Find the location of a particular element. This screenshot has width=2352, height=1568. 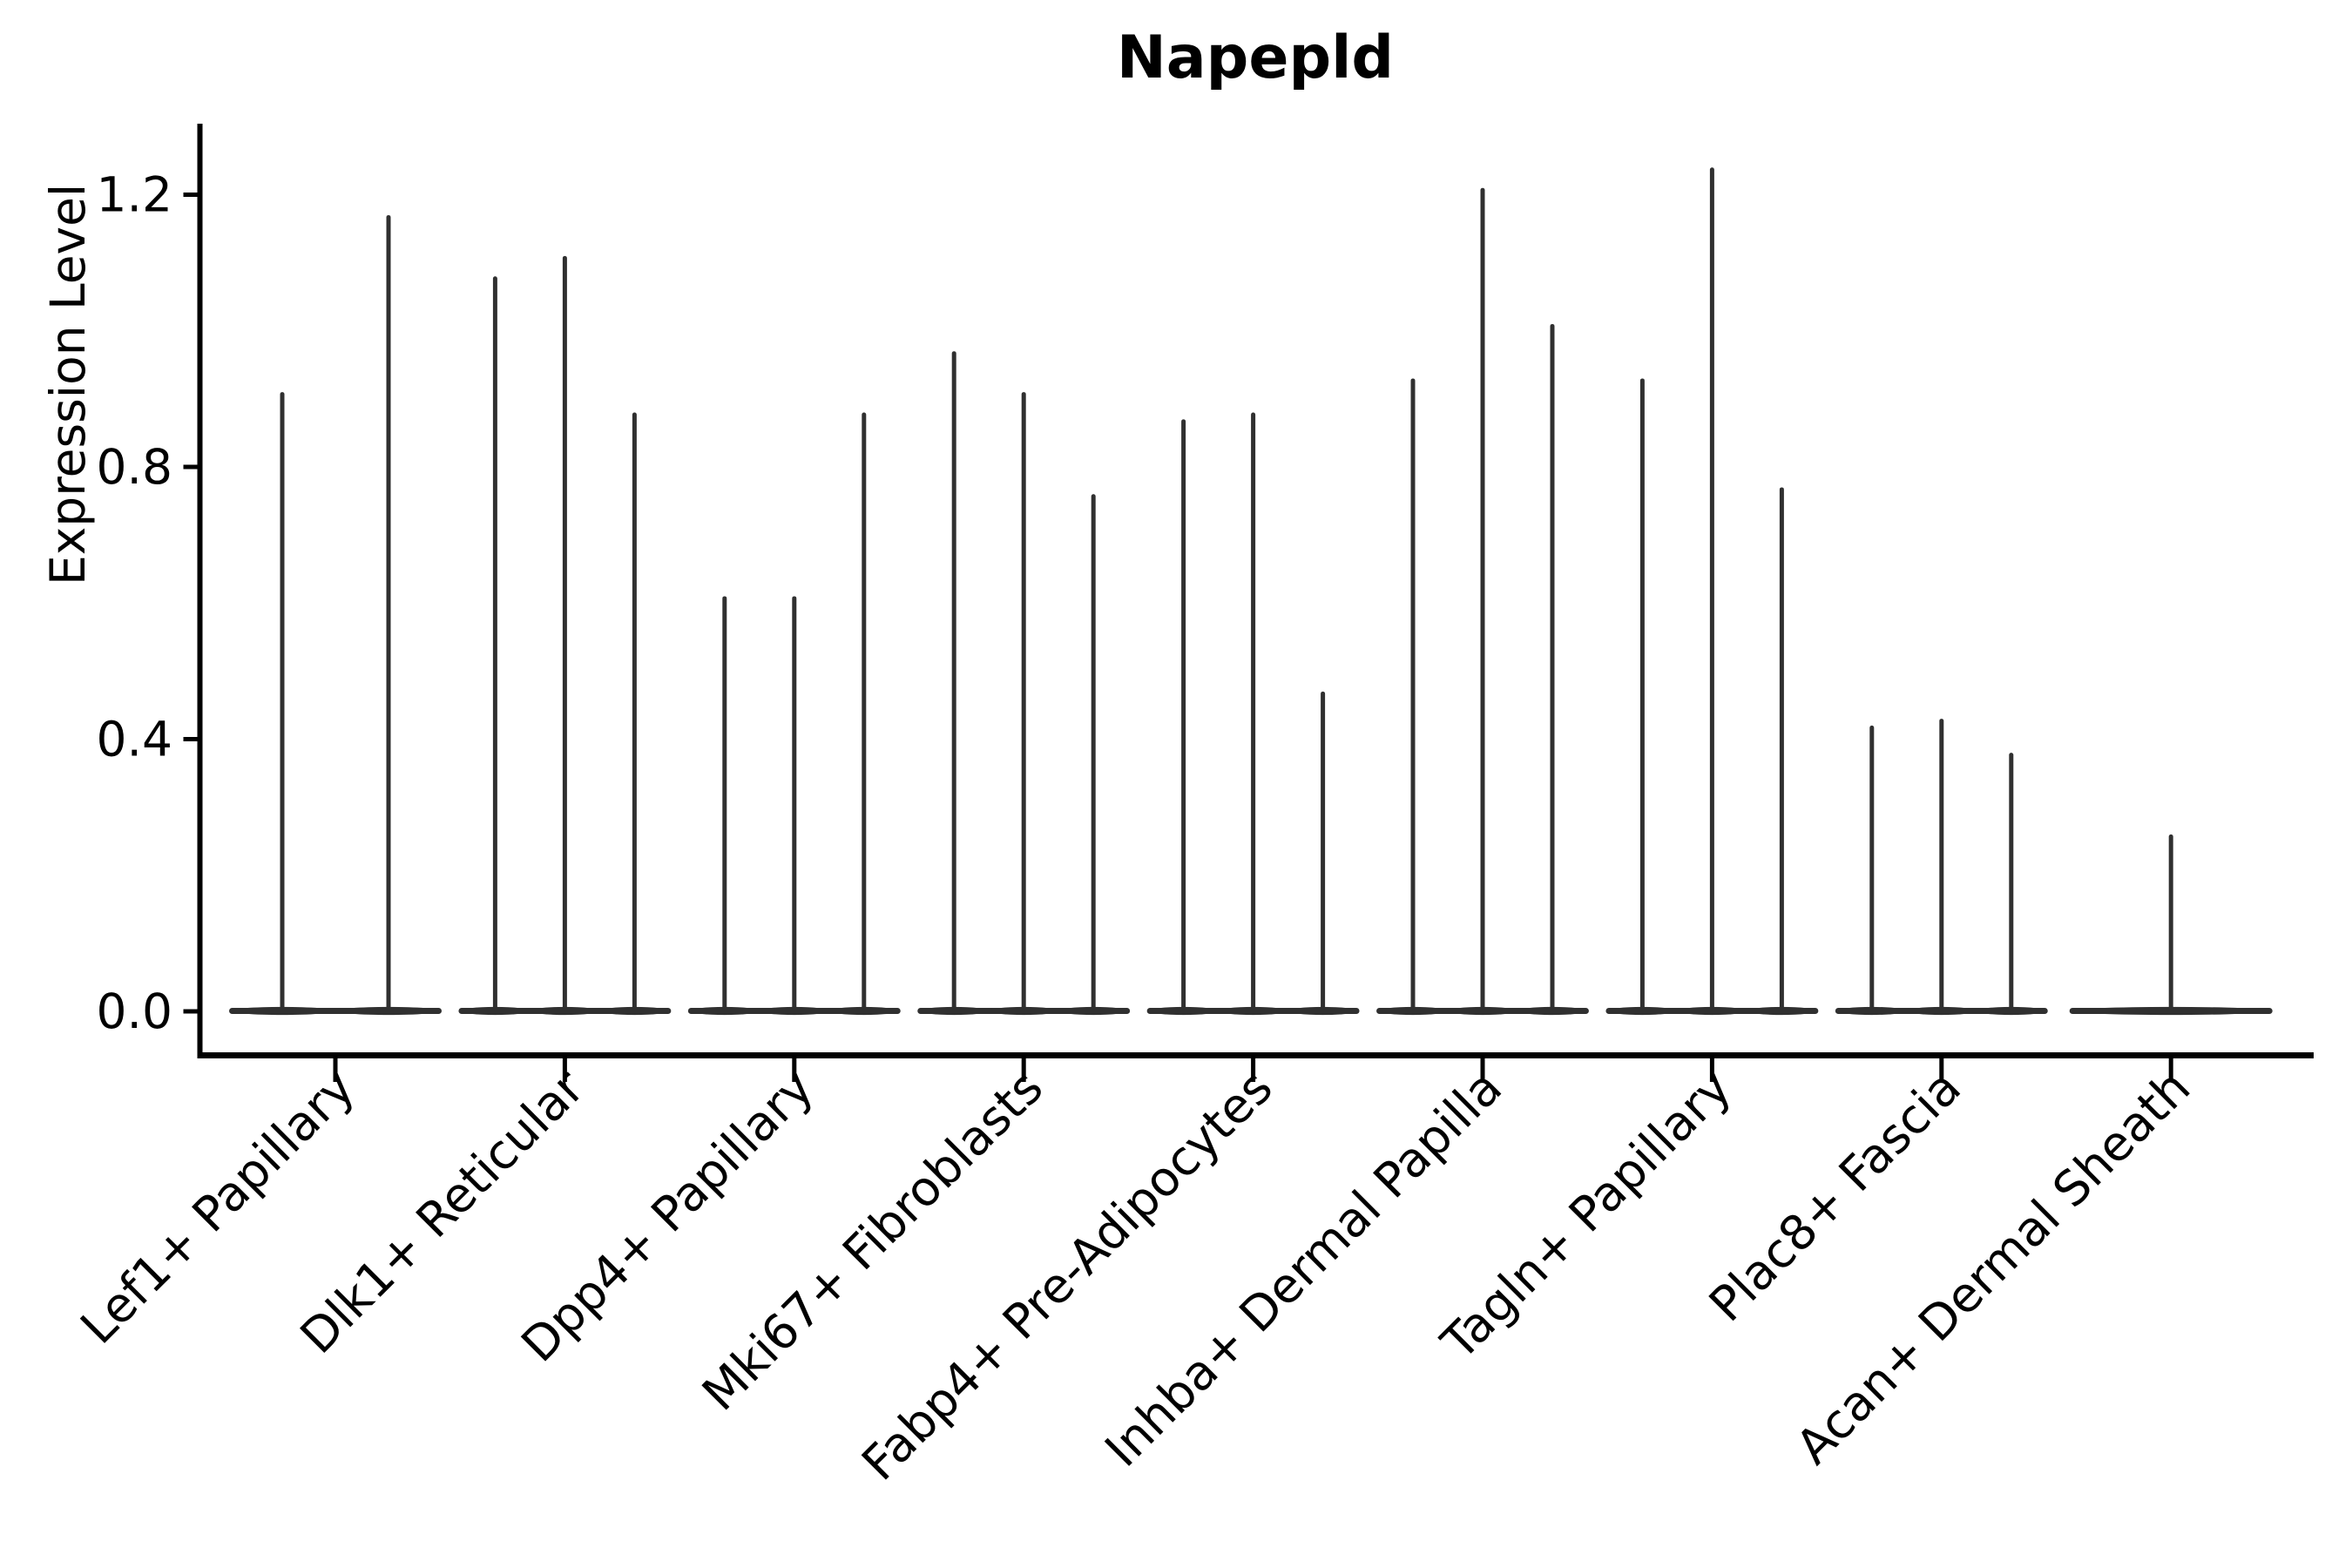

y-axis-spine is located at coordinates (200, 591).